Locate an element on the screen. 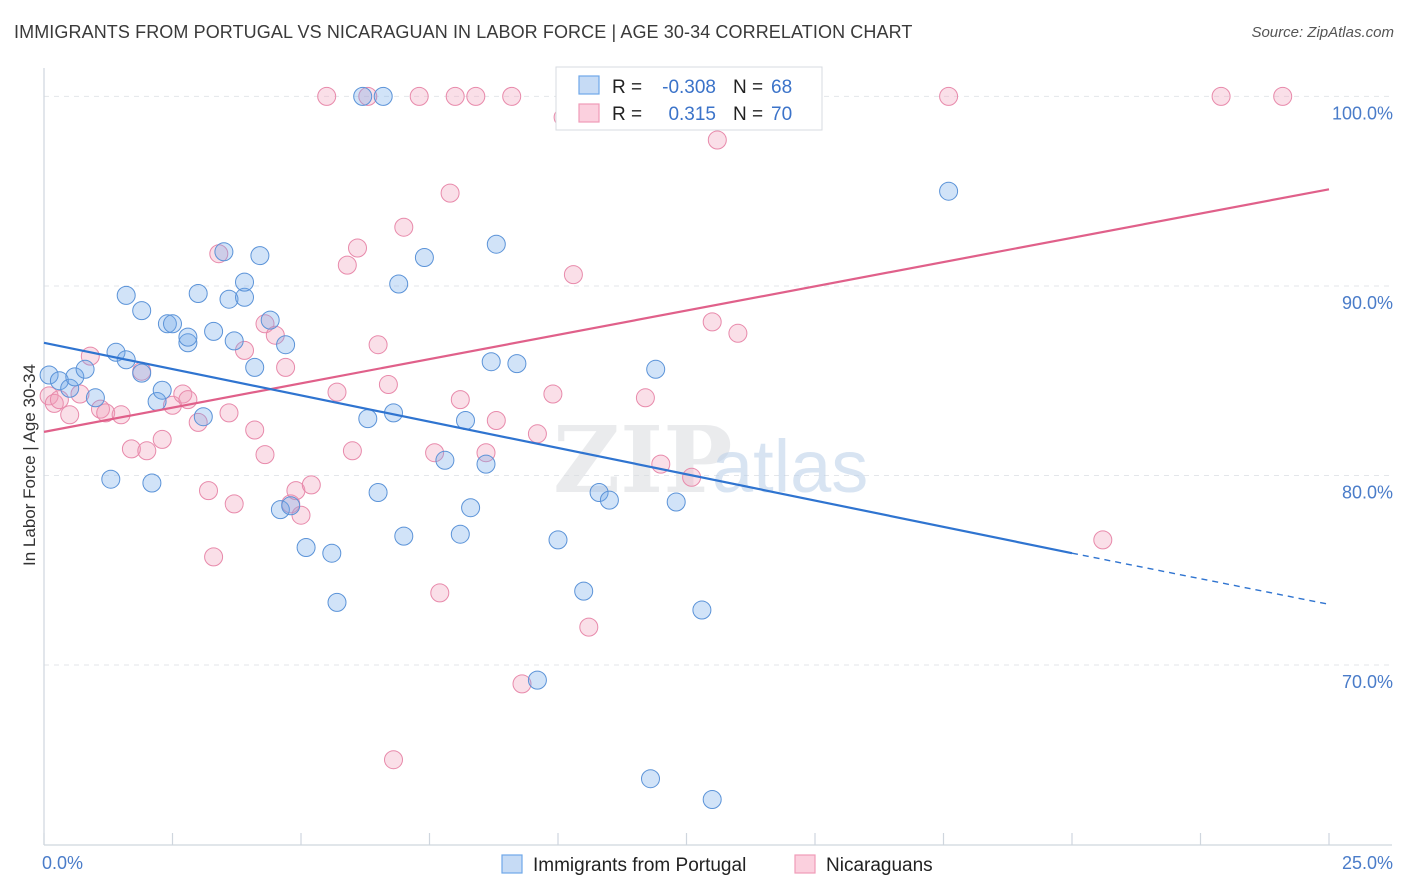 Image resolution: width=1406 pixels, height=892 pixels. correlation-legend: R = -0.308 N = 68 R = 0.315 N = 70 is located at coordinates (689, 98).